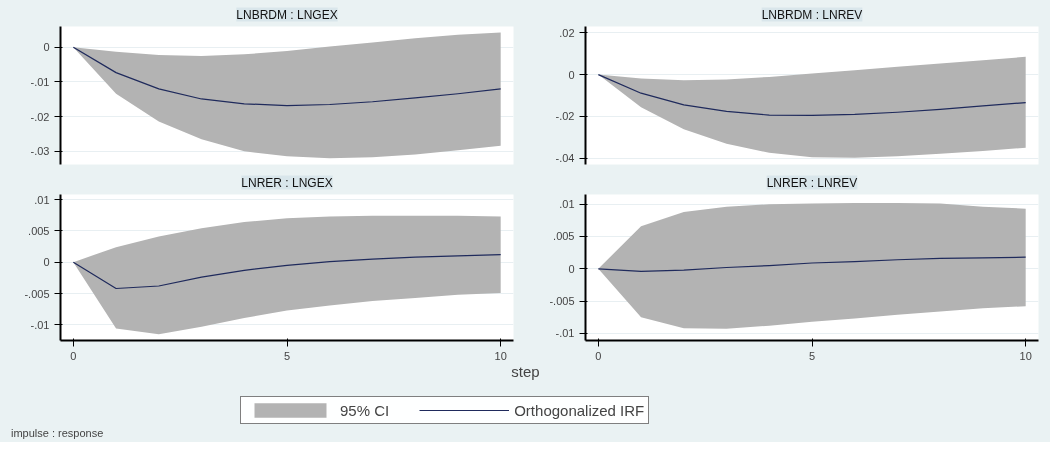 Image resolution: width=1061 pixels, height=474 pixels. Describe the element at coordinates (812, 182) in the screenshot. I see `chart-title: LNRER : LNREV` at that location.